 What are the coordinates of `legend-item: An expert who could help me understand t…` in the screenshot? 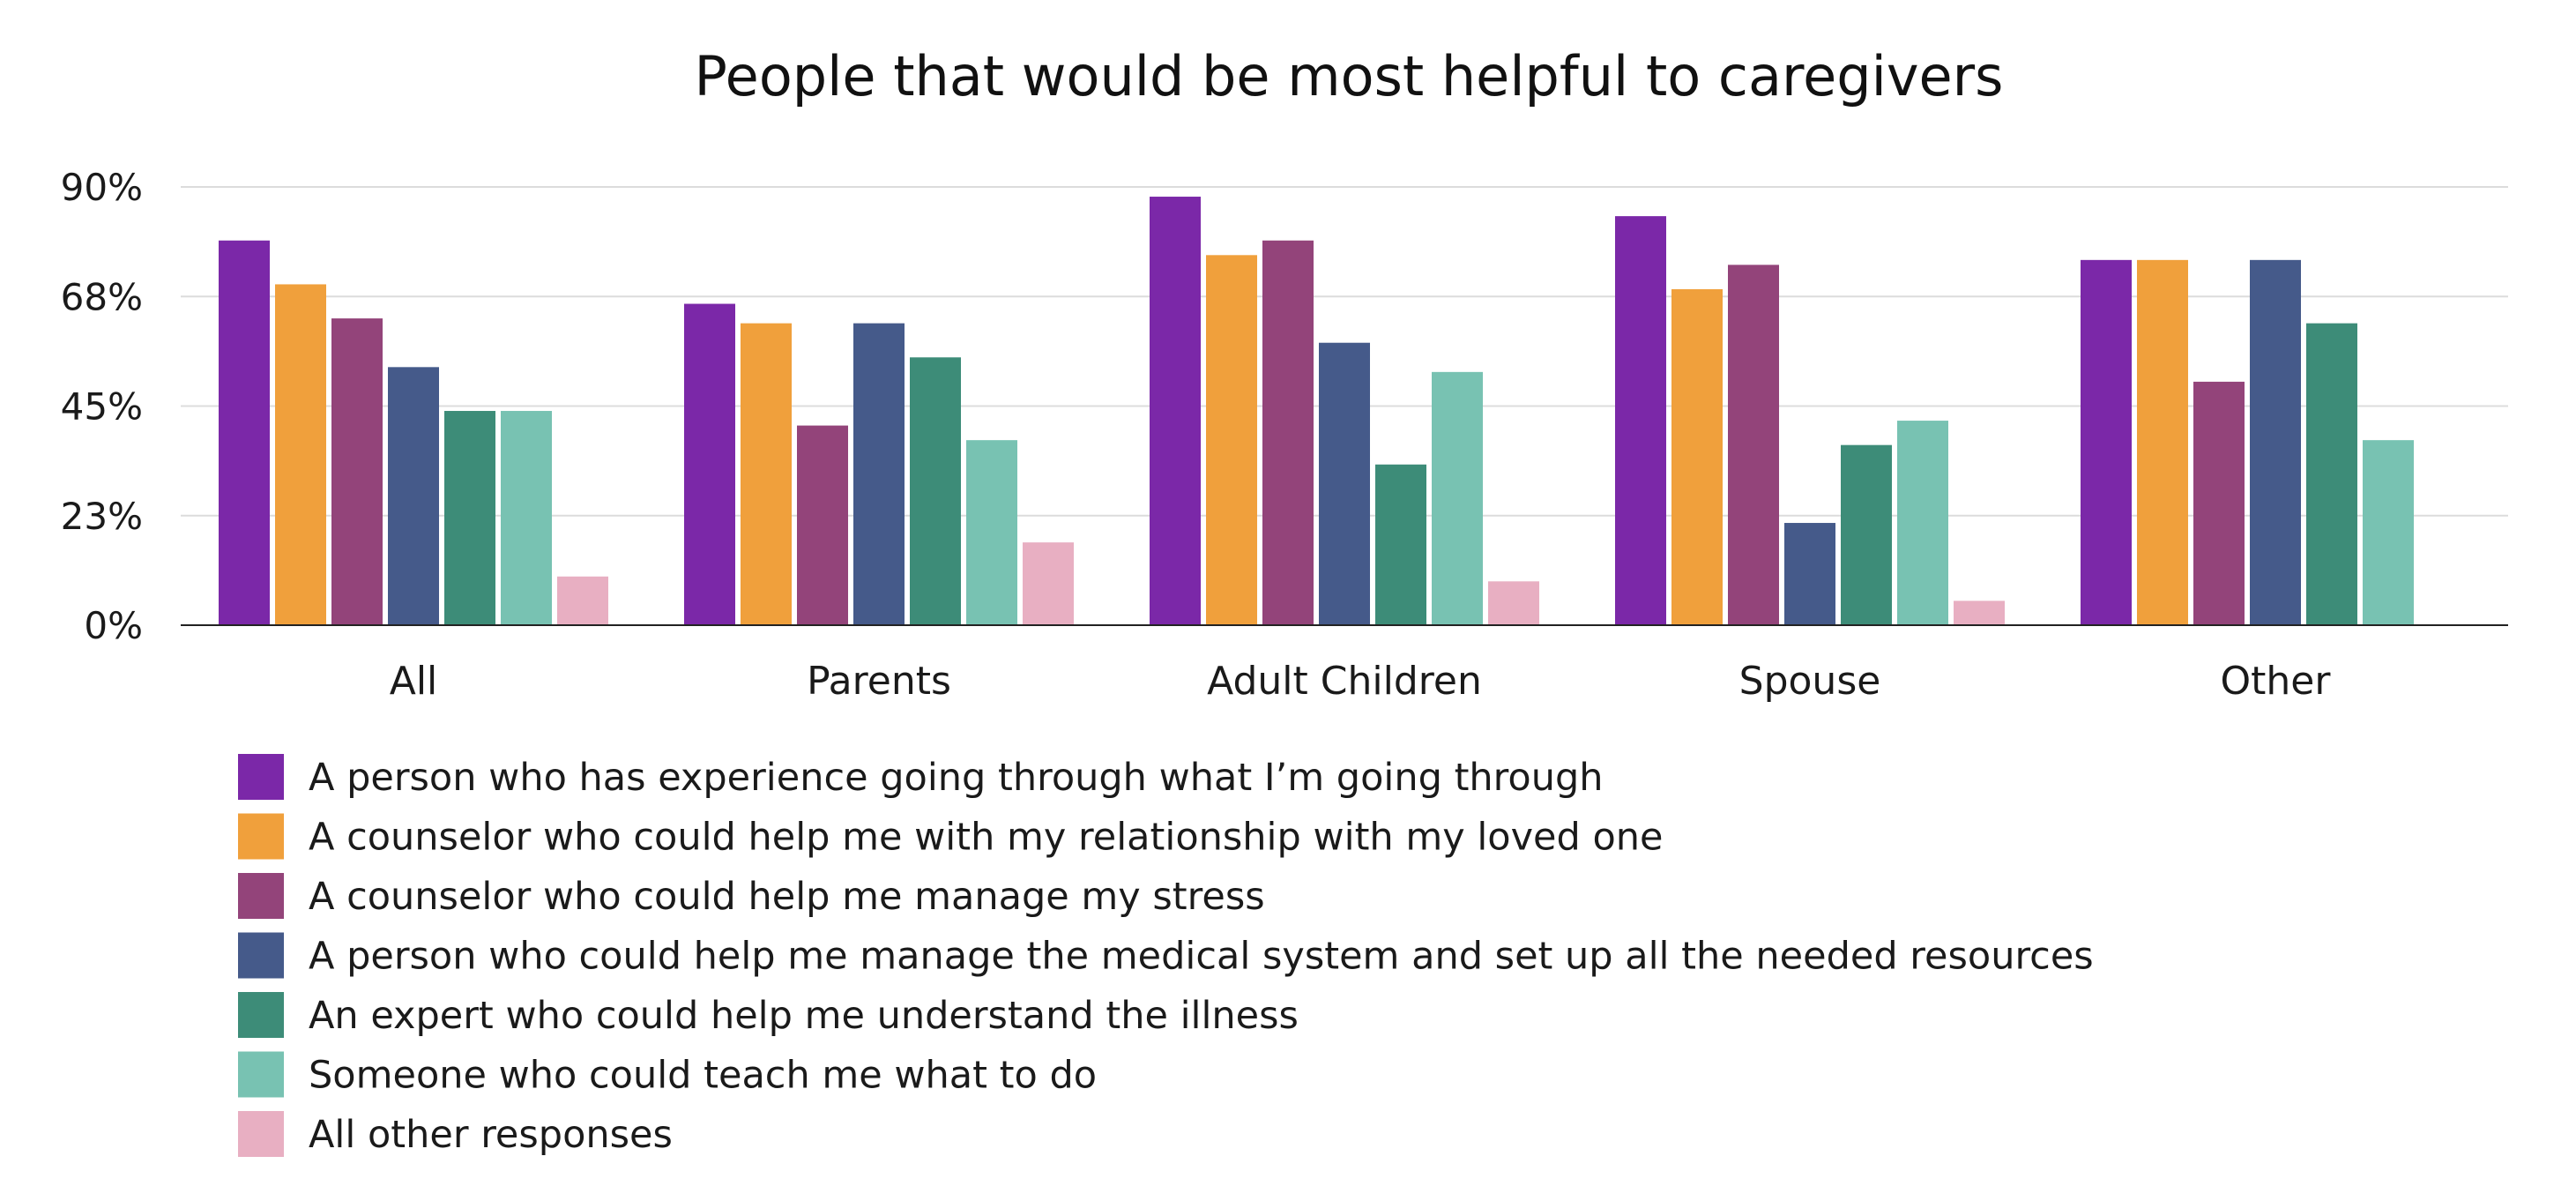 It's located at (768, 1015).